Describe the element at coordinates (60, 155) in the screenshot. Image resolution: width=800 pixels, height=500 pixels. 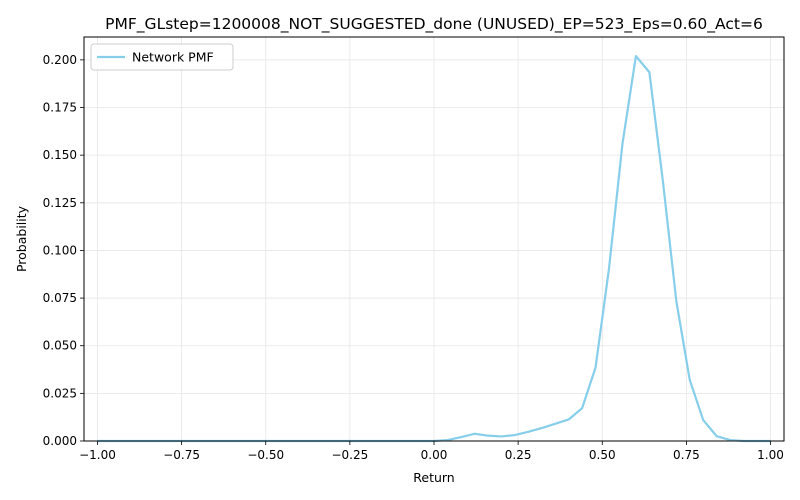
I see `y-tick-label: 0.150` at that location.